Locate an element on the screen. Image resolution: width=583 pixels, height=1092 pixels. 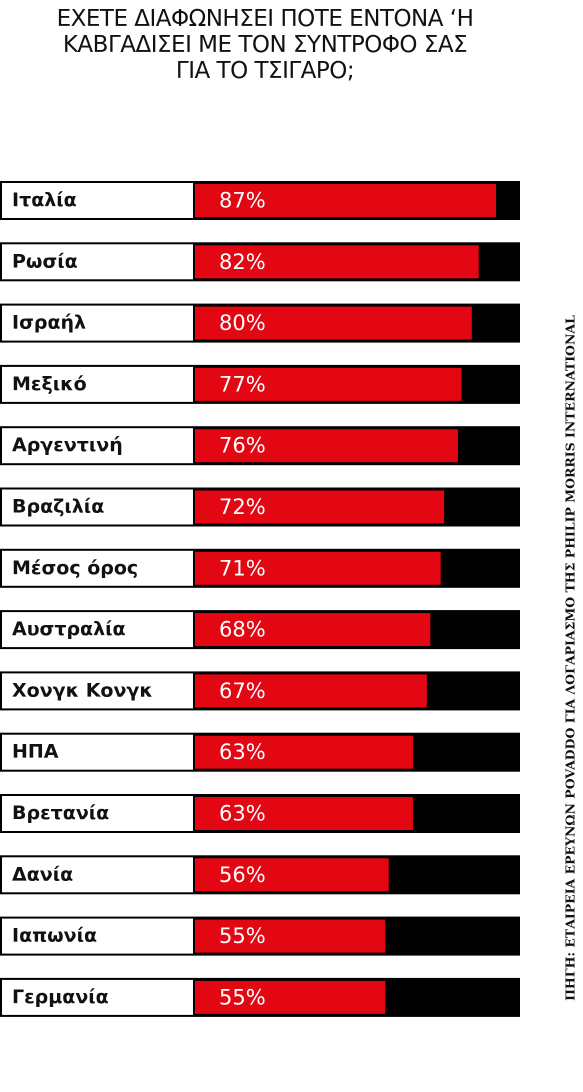
category-label: Ισραήλ is located at coordinates (49, 323).